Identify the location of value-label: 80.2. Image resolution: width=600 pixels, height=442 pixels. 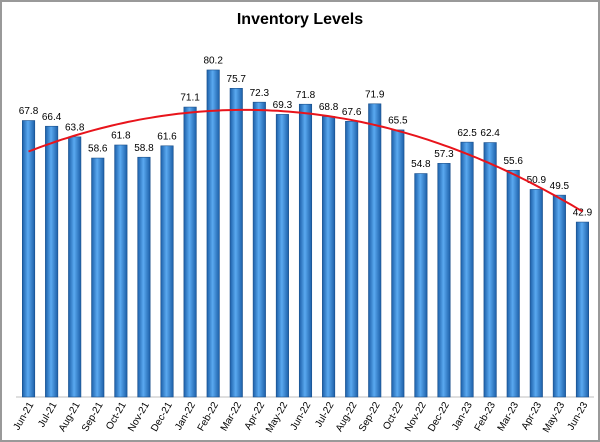
(213, 61).